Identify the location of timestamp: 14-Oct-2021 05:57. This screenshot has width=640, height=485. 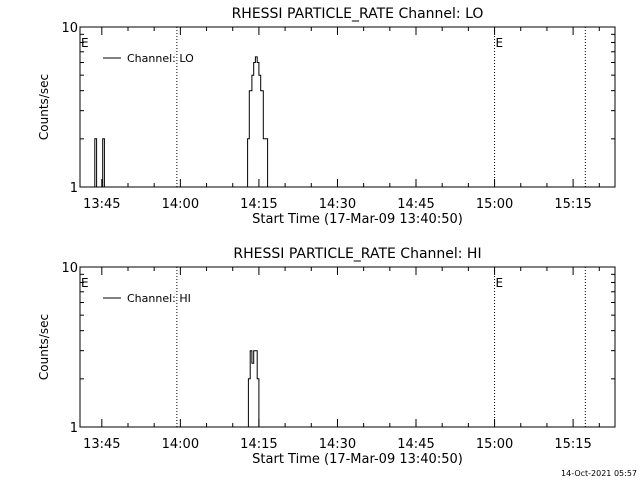
(599, 473).